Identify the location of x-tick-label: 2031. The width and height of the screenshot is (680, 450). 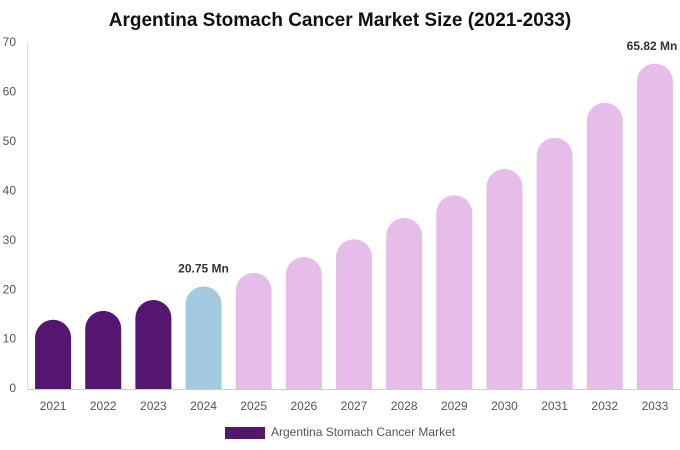
(554, 406).